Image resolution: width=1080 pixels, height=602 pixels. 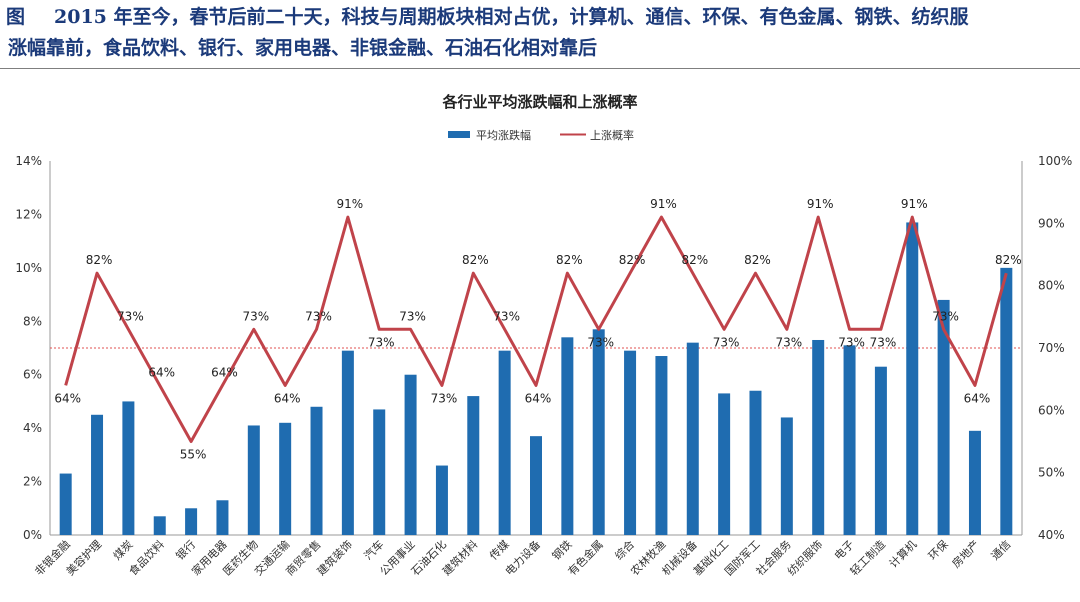 I want to click on x-tick-label: 电子, so click(x=844, y=550).